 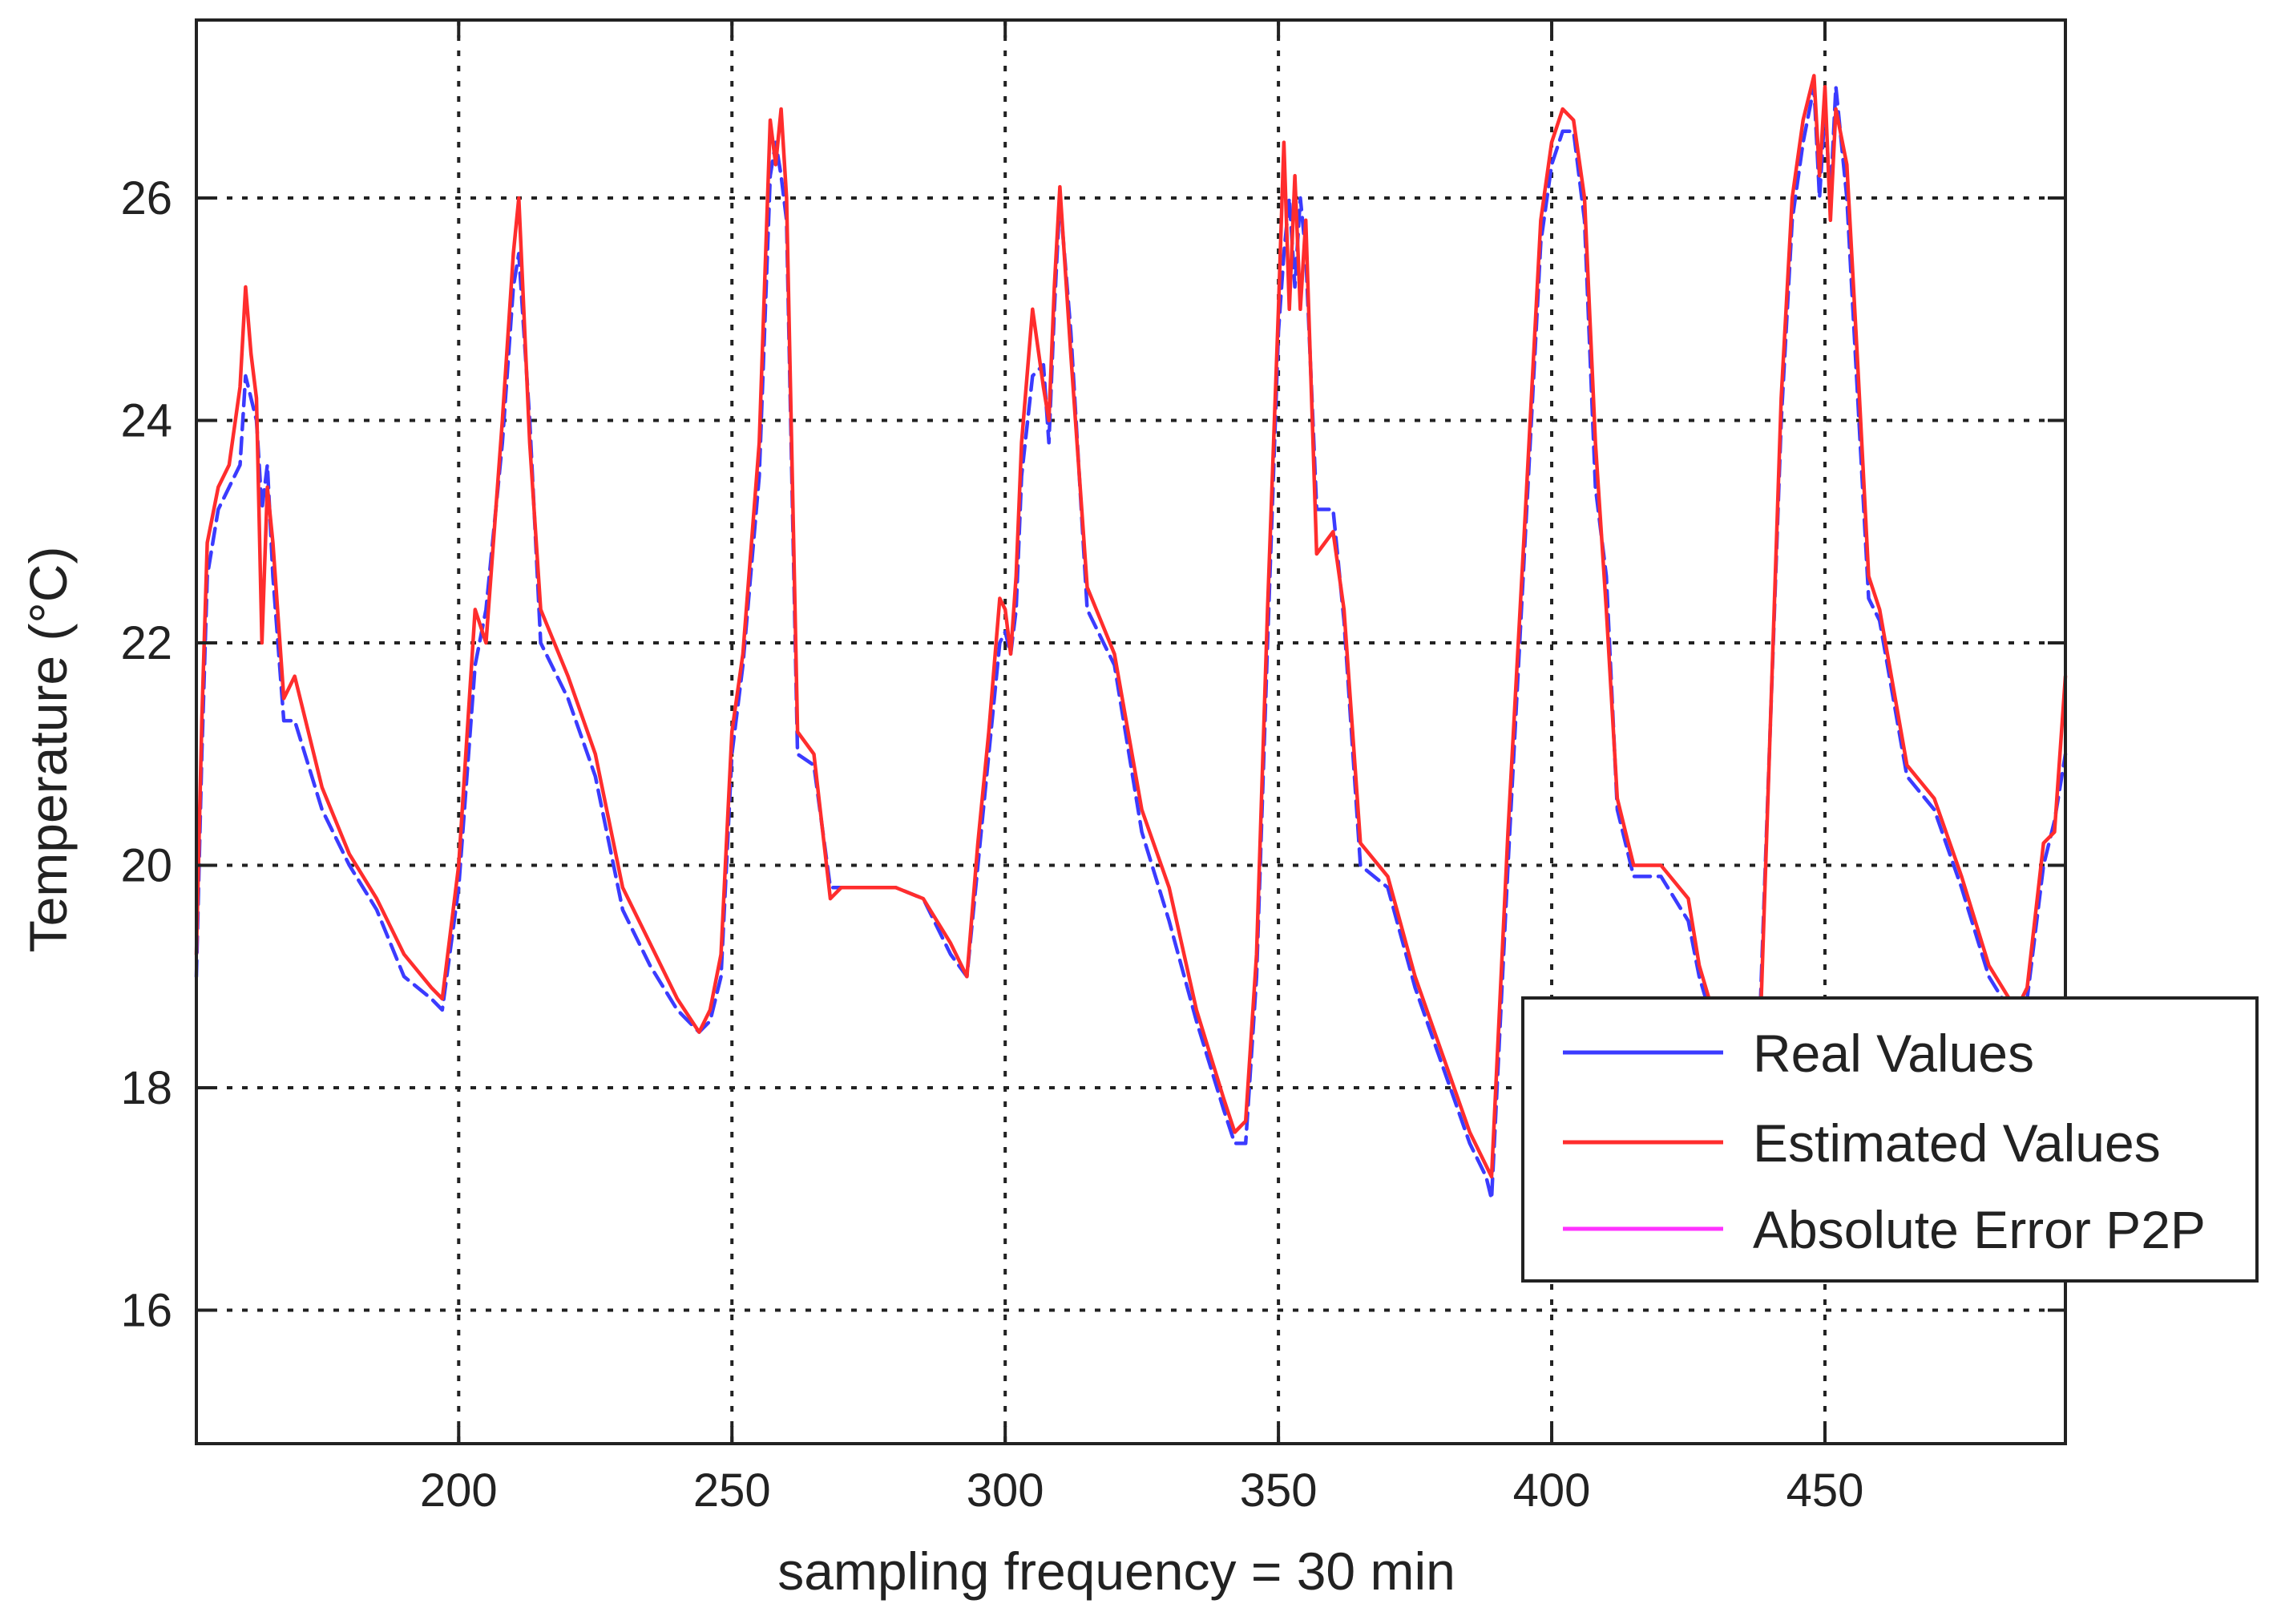 What do you see at coordinates (1893, 1053) in the screenshot?
I see `legend-label-real: Real Values` at bounding box center [1893, 1053].